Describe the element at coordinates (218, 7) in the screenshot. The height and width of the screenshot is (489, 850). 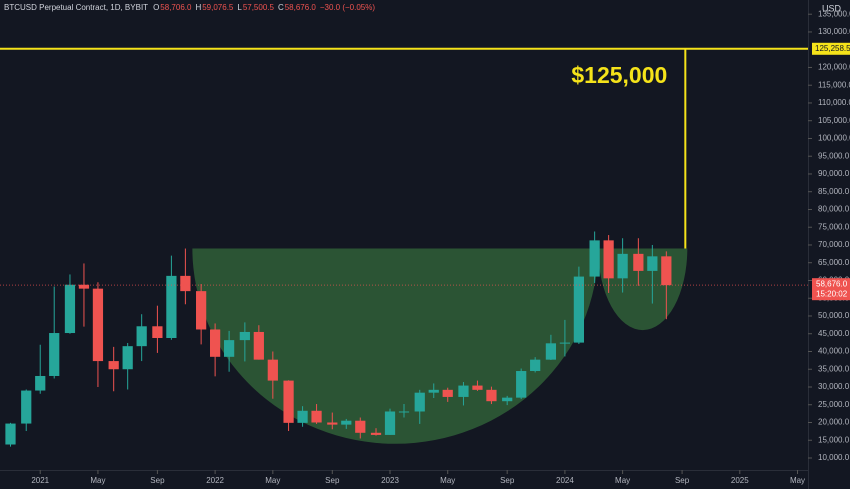
I see `ohlc-value: 59,076.5` at that location.